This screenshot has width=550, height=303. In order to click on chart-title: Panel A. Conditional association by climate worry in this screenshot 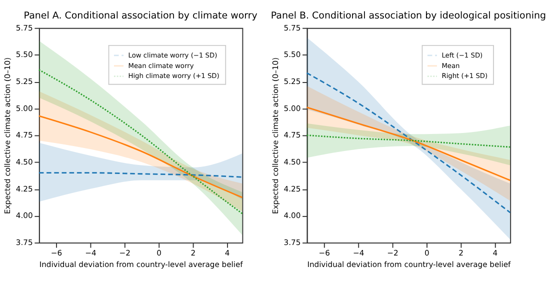, I will do `click(141, 16)`.